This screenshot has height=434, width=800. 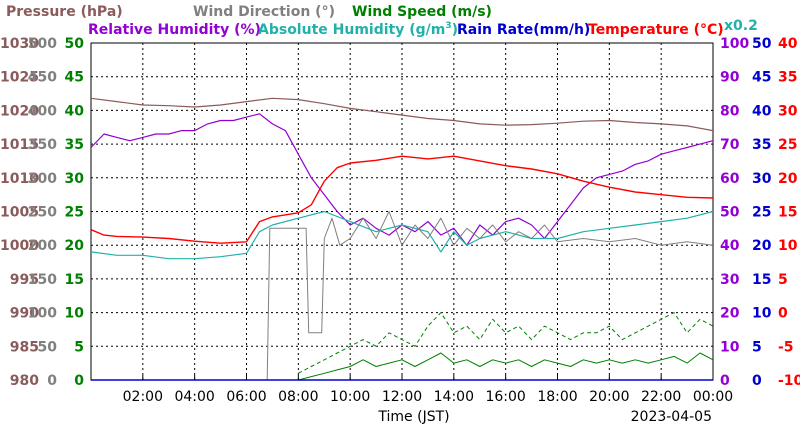 I want to click on legend-temperature: Temperature (°C), so click(x=656, y=30).